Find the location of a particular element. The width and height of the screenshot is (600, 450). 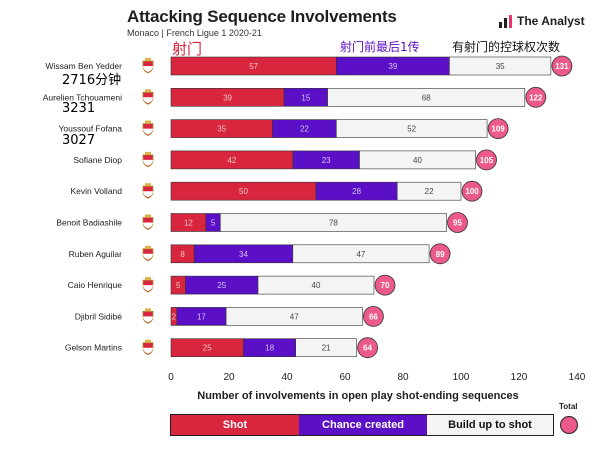

segment-value-label: 23 is located at coordinates (326, 160).